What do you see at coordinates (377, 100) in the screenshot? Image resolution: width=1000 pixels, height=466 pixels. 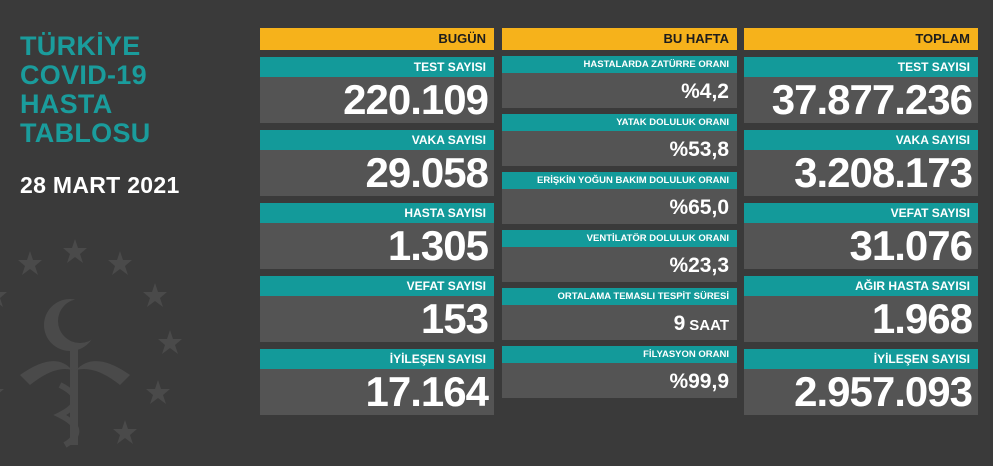 I see `card-value: 220.109` at bounding box center [377, 100].